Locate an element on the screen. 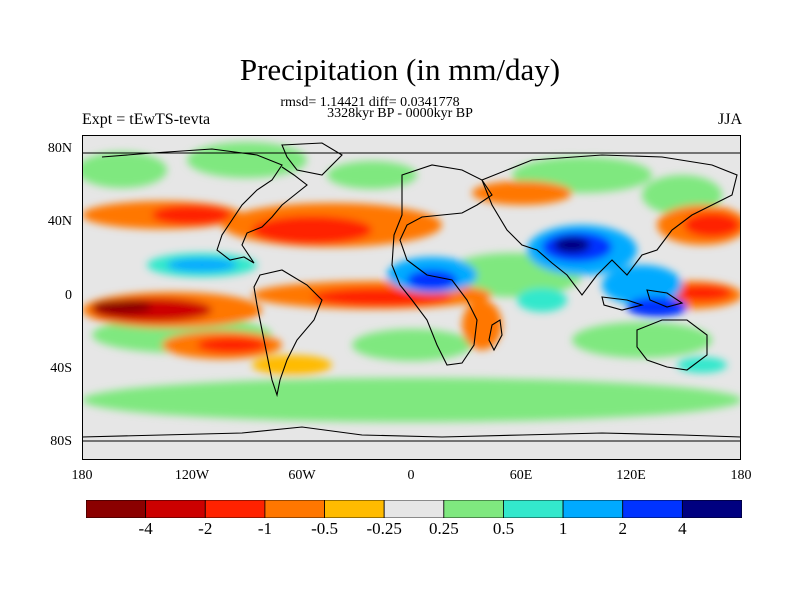  colorbar-label: -4 is located at coordinates (145, 528).